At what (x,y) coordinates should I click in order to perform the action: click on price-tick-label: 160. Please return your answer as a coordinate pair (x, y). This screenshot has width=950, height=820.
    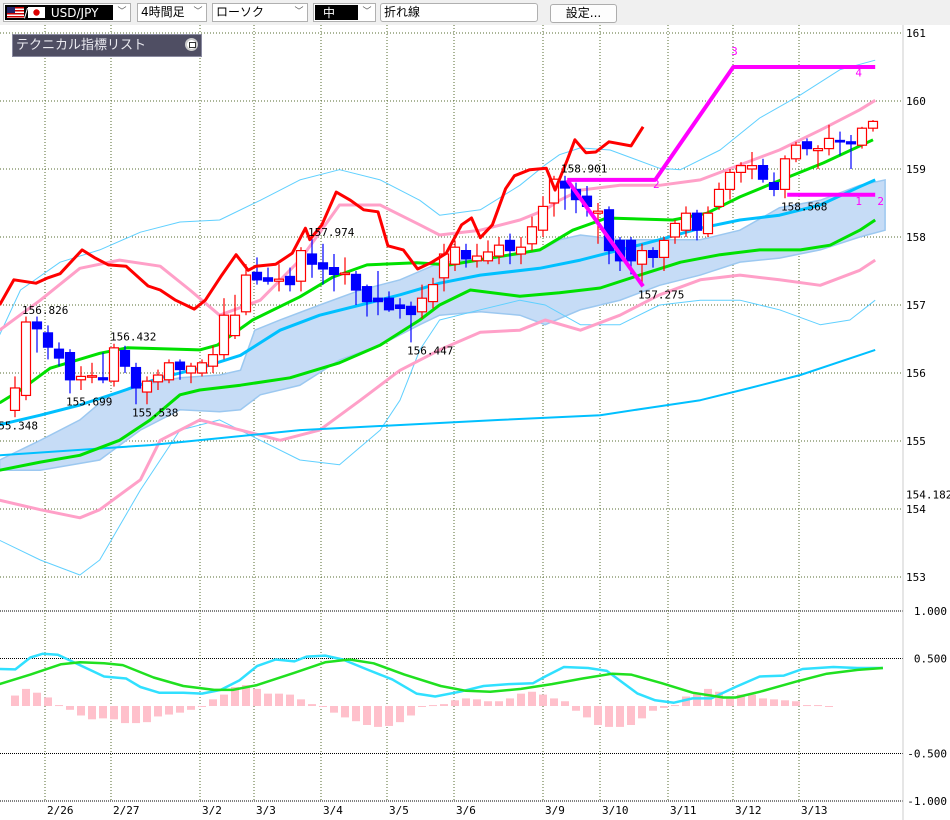
    Looking at the image, I should click on (916, 101).